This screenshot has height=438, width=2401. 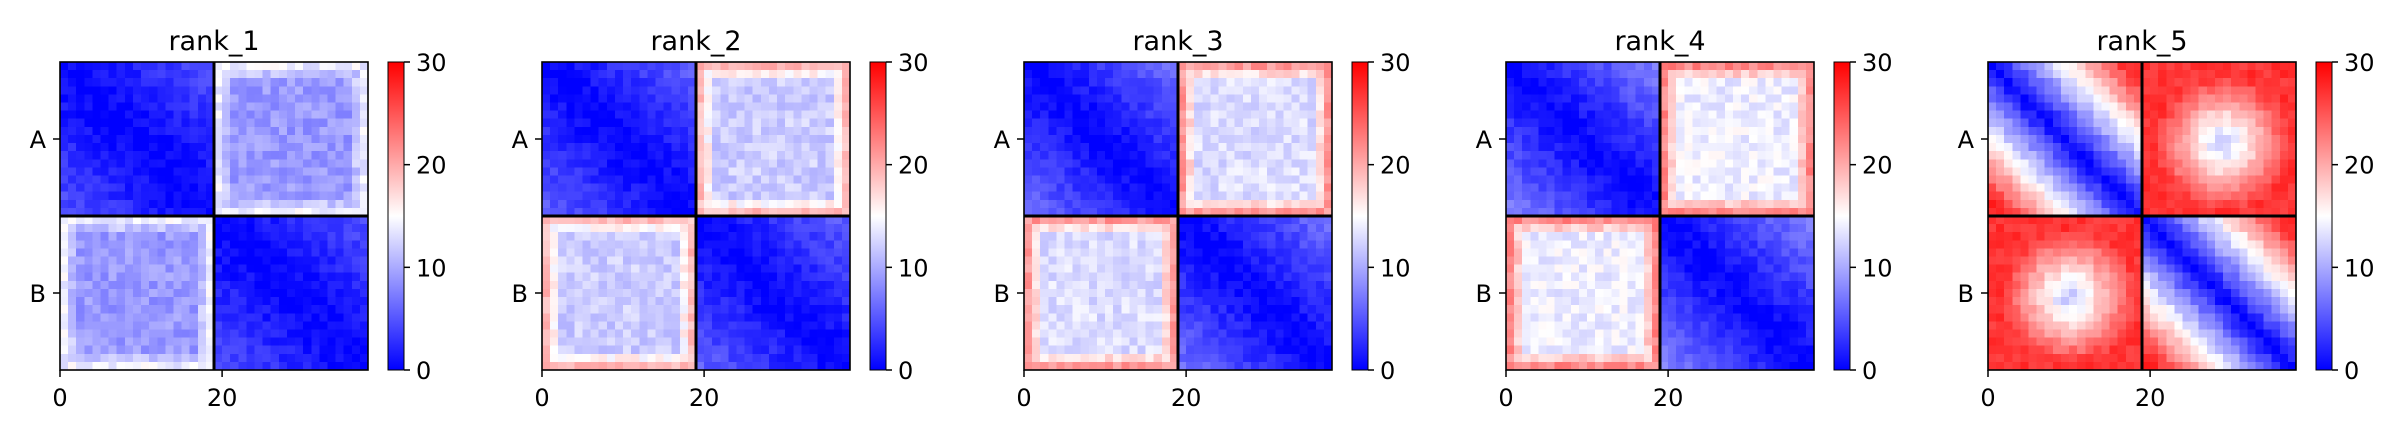 What do you see at coordinates (214, 216) in the screenshot?
I see `heatmap-cells` at bounding box center [214, 216].